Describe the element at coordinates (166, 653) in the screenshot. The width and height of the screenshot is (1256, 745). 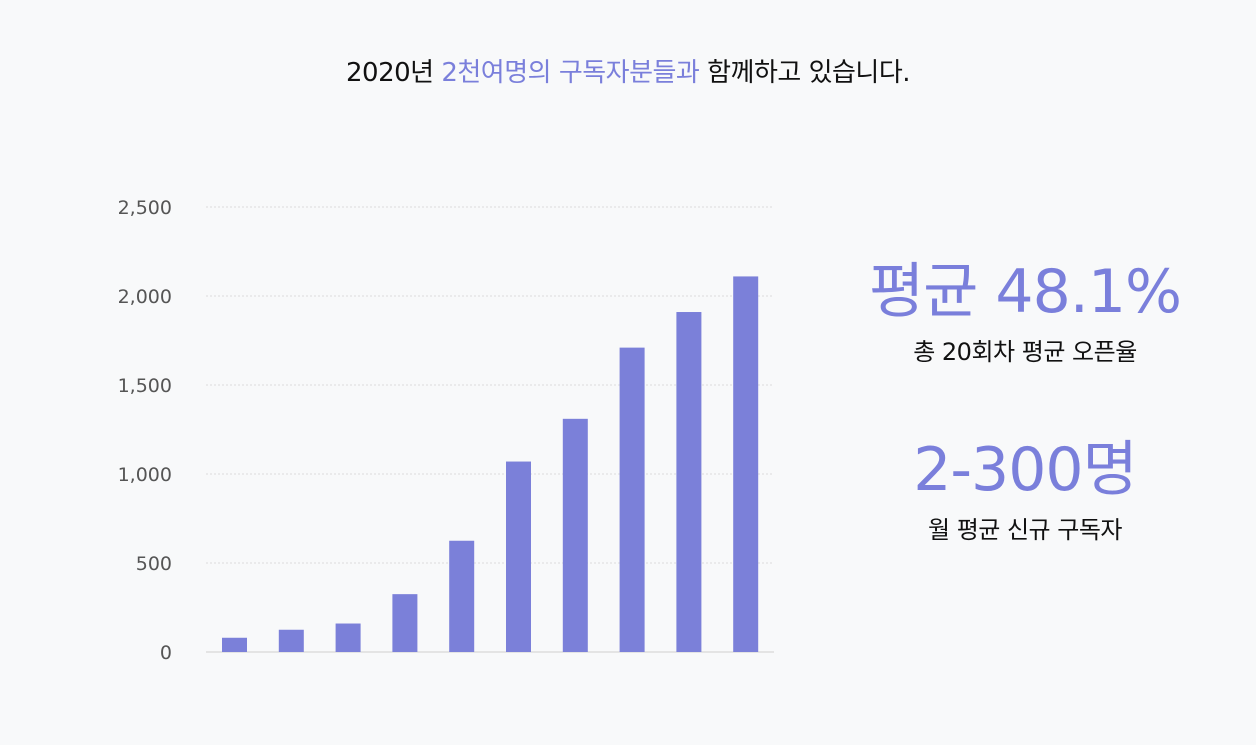
I see `y-tick-label: 0` at that location.